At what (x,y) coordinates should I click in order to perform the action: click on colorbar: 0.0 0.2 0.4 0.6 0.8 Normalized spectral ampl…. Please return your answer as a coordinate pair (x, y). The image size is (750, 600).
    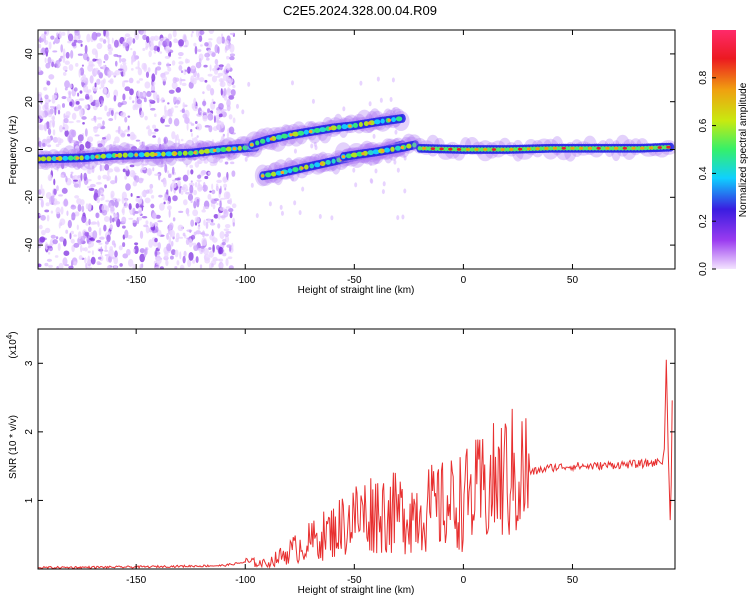
    Looking at the image, I should click on (723, 153).